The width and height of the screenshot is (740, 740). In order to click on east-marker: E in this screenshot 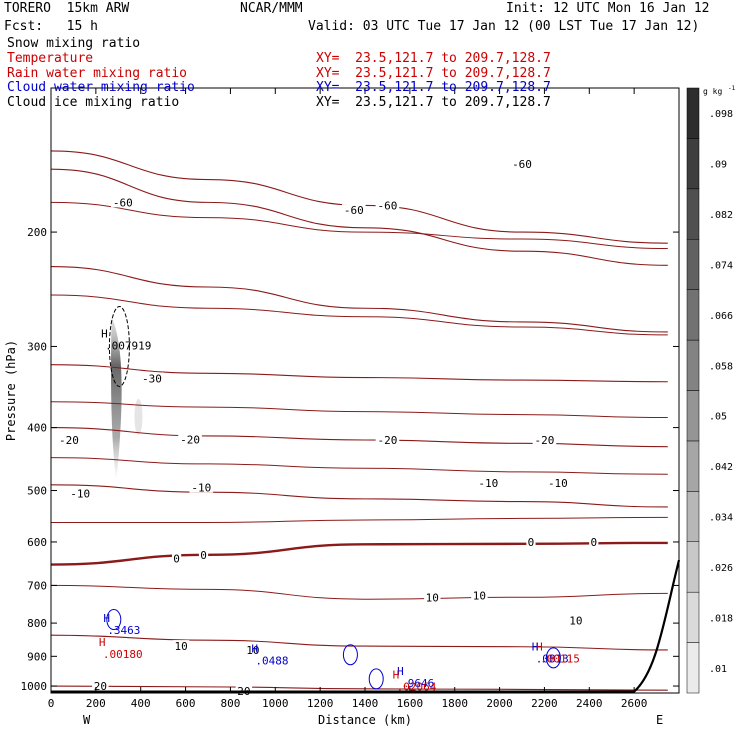, I will do `click(659, 720)`.